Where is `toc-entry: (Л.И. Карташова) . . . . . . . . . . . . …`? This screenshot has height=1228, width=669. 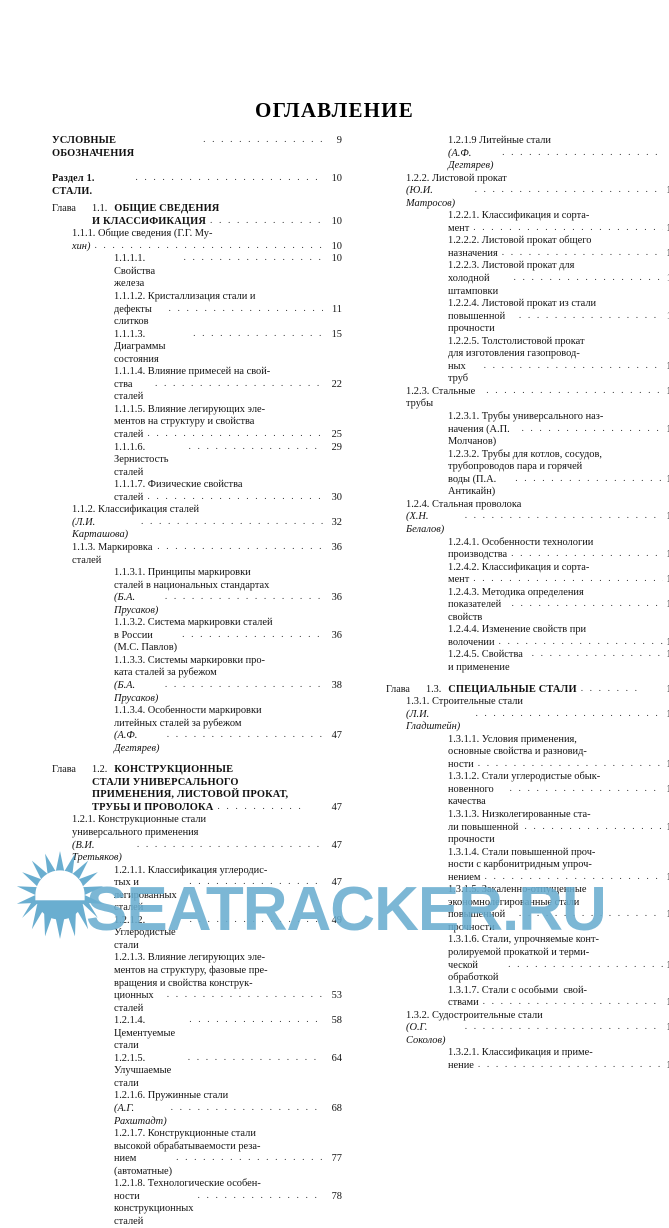 toc-entry: (Л.И. Карташова) . . . . . . . . . . . . … is located at coordinates (197, 529).